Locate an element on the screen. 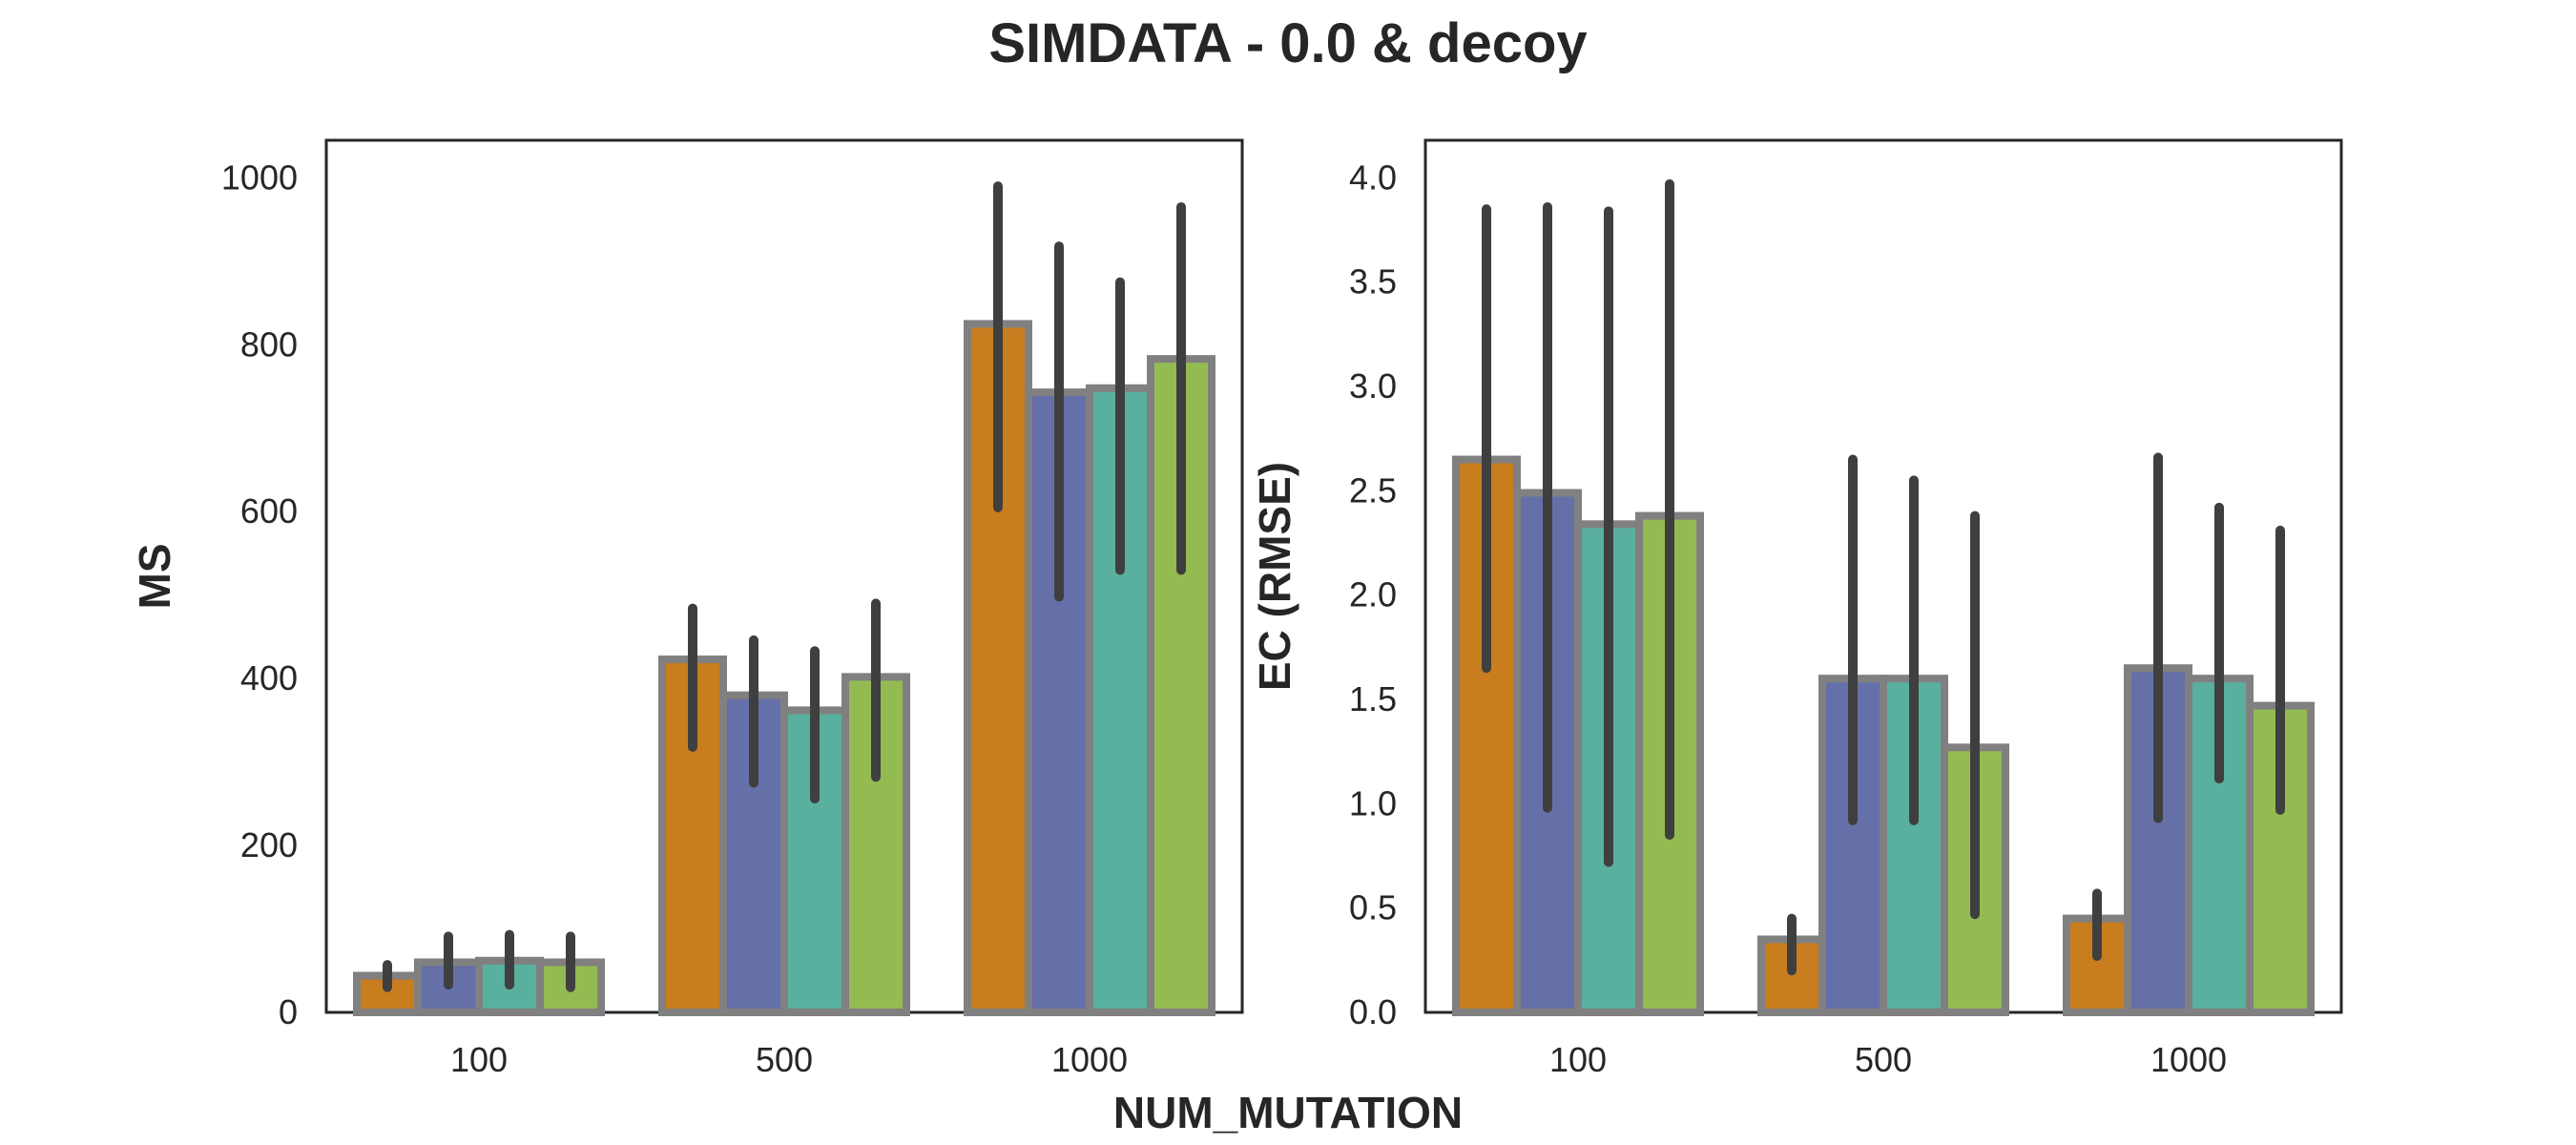 This screenshot has width=2576, height=1145. chart-title: SIMDATA - 0.0 & decoy is located at coordinates (1287, 43).